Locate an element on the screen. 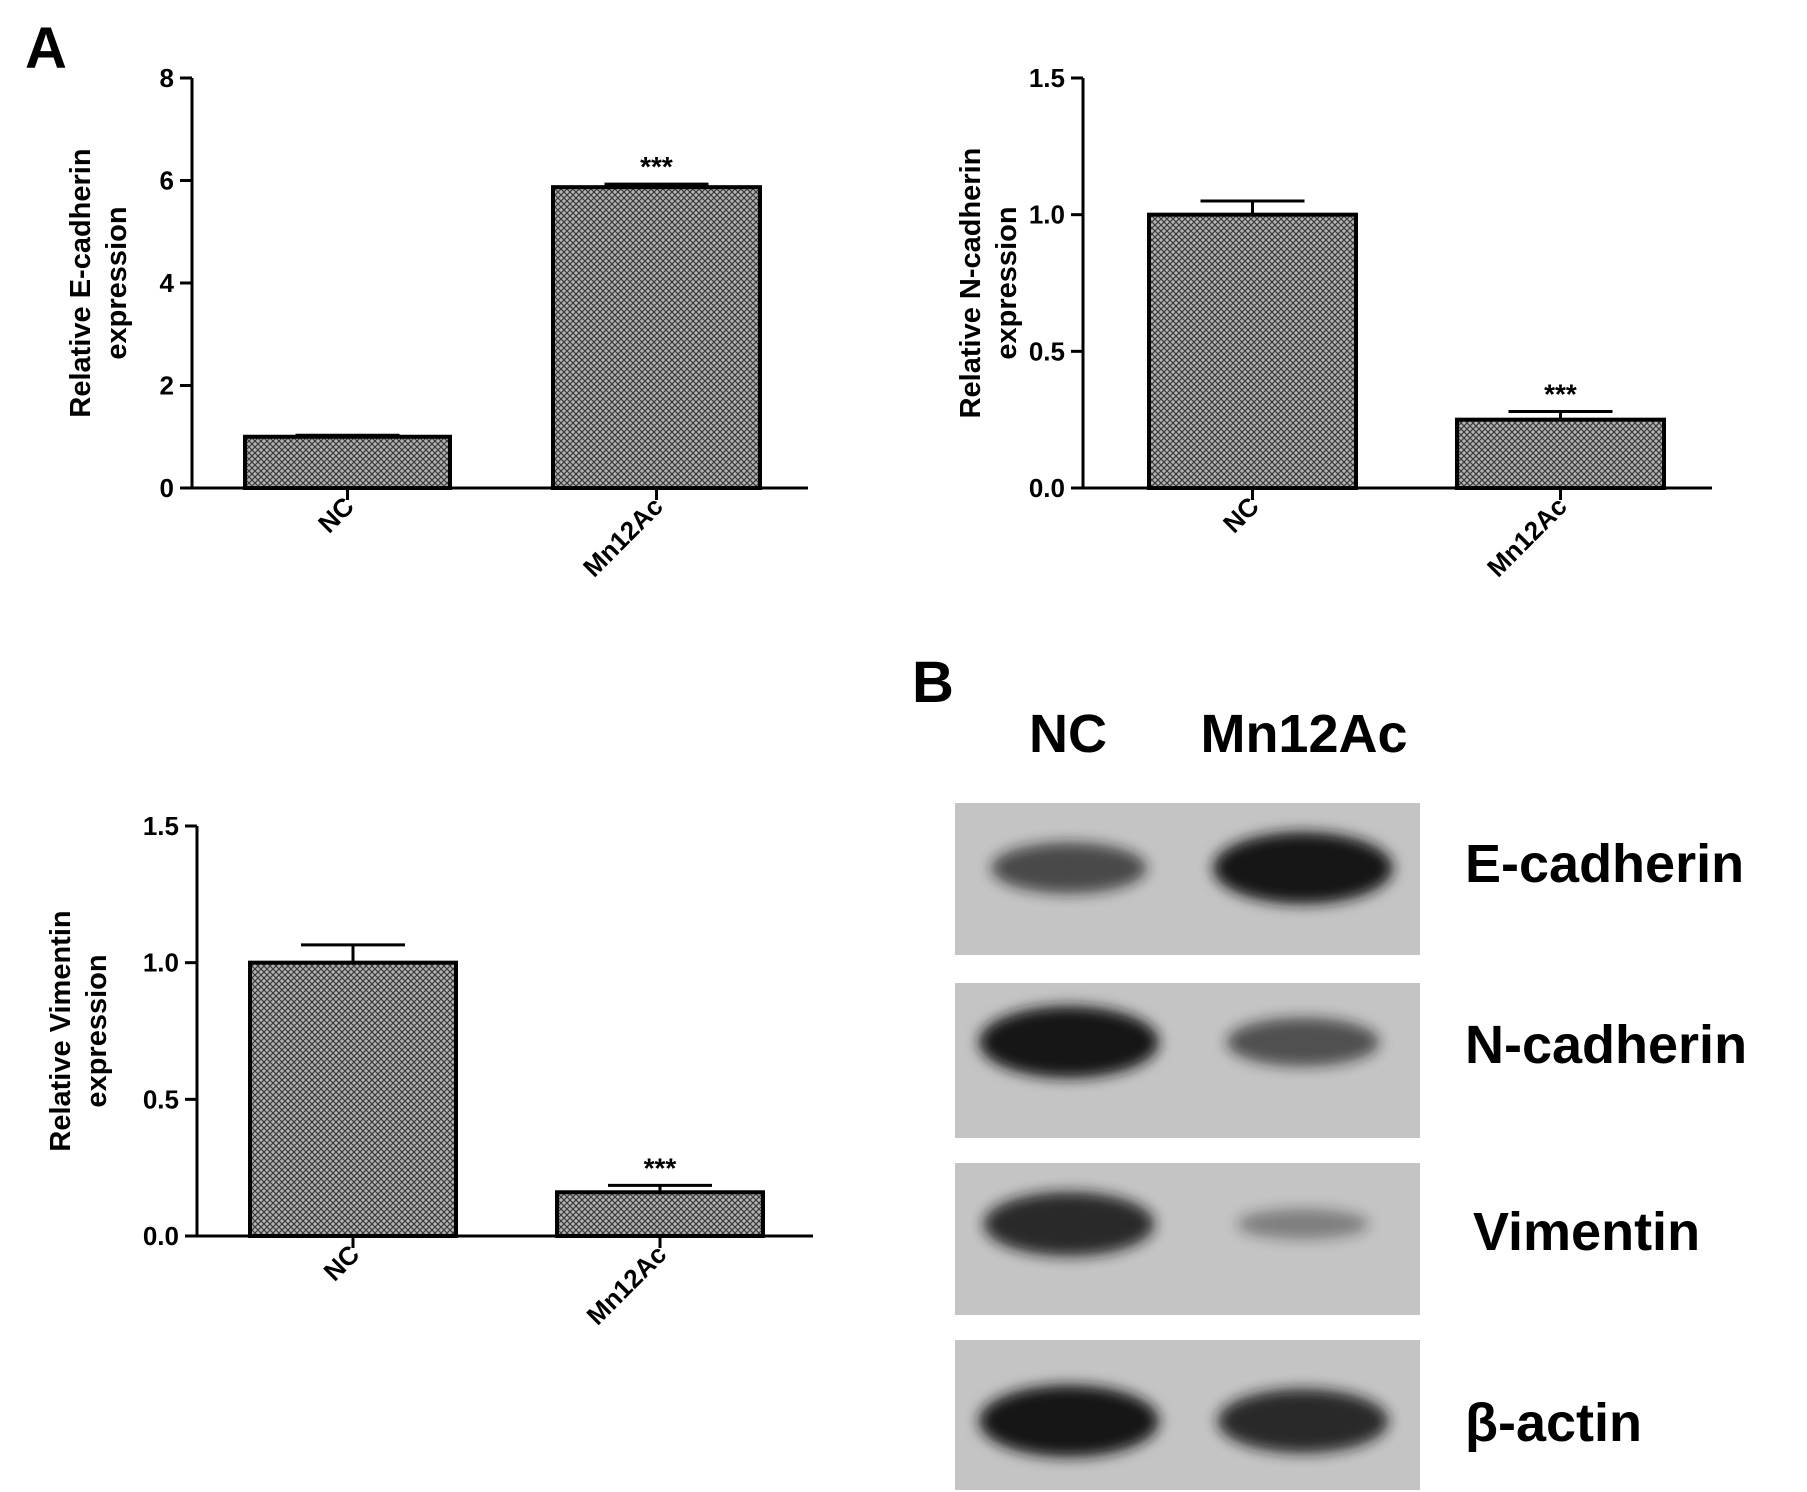  blot-row-label: E-cadherin is located at coordinates (1604, 864).